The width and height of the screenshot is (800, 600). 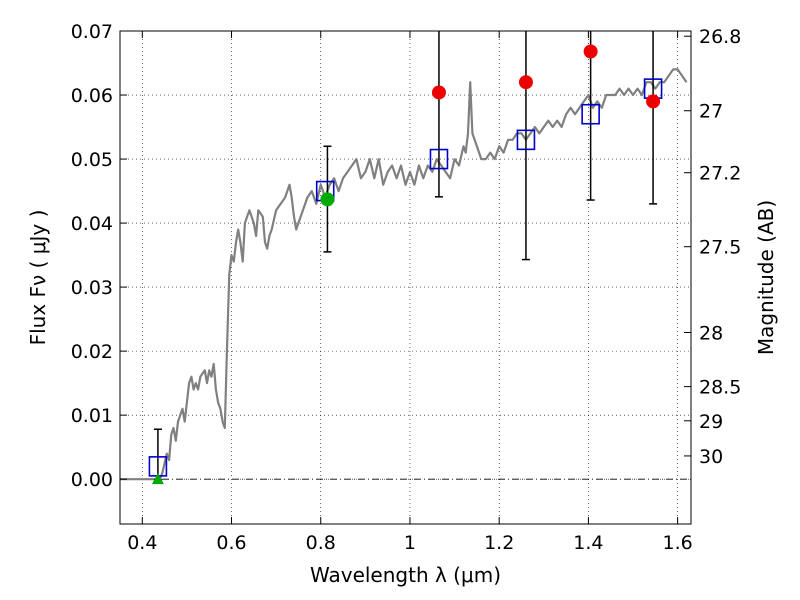 I want to click on y-tick-label: 0.03, so click(x=92, y=288).